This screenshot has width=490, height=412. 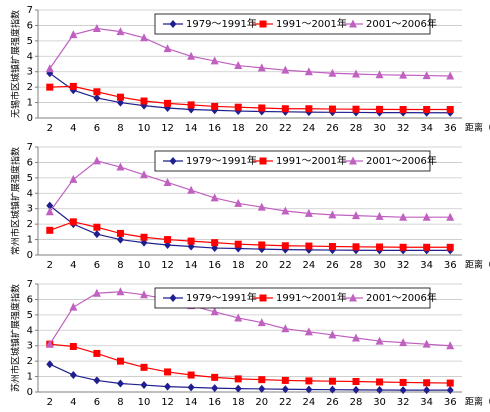 I want to click on y-axis-label: 常州市区城镇扩展强度指数, so click(x=16, y=201).